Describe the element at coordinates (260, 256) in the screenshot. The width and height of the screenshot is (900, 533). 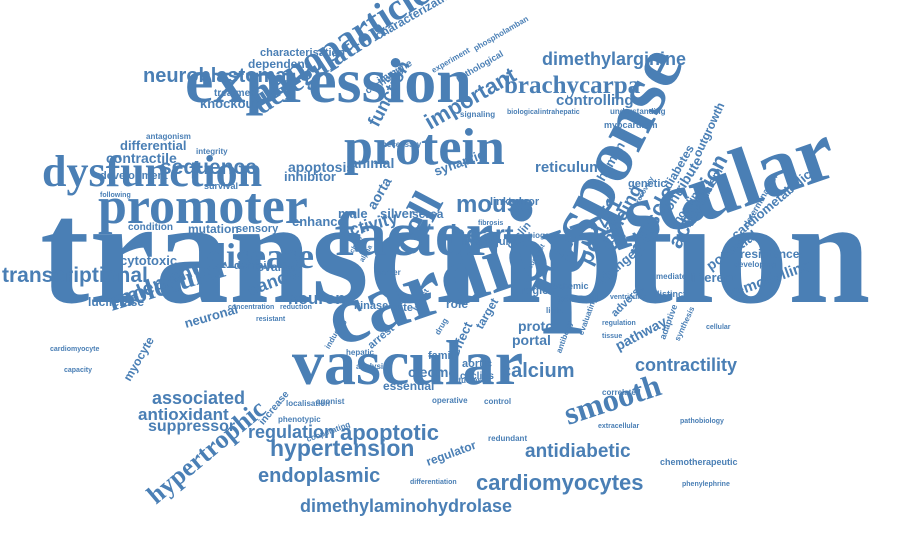
I see `cloud-word: disease` at that location.